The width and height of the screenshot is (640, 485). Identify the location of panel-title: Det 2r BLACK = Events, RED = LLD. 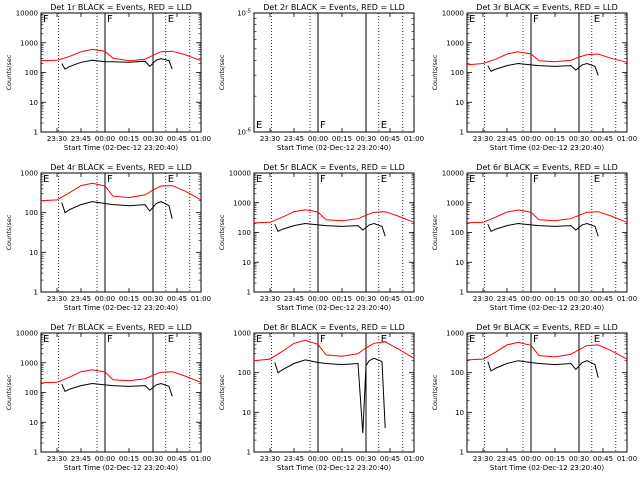
(334, 7).